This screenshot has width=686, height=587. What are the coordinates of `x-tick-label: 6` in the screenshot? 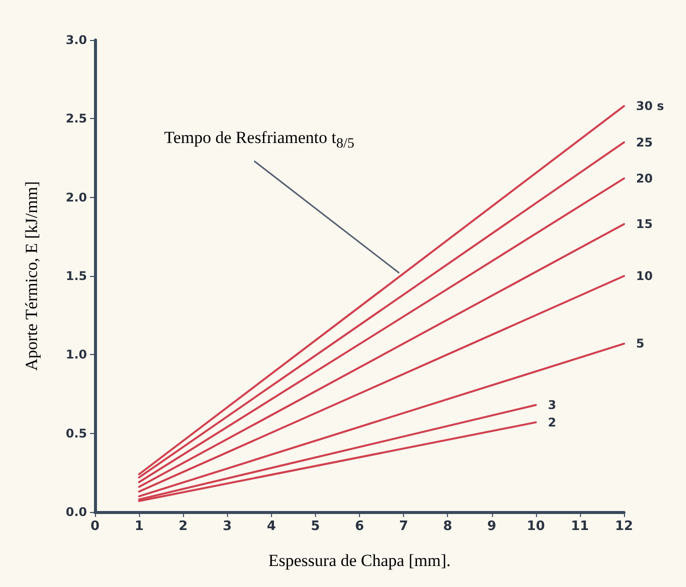 It's located at (359, 526).